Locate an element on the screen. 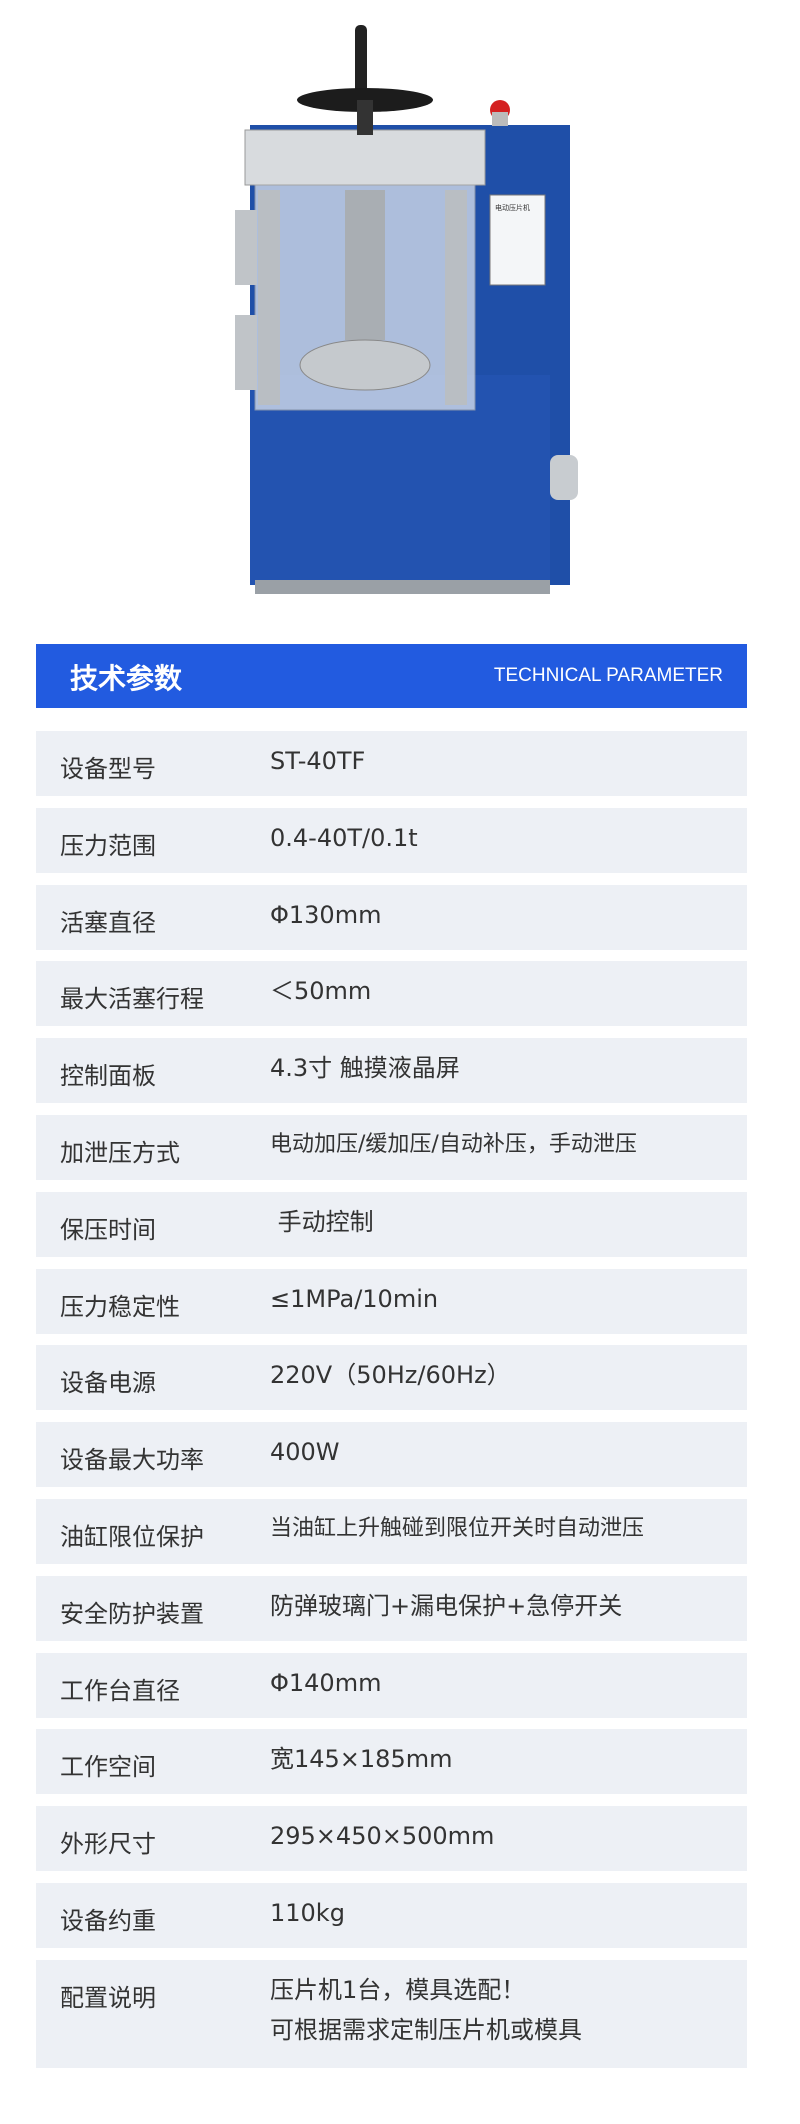 Image resolution: width=800 pixels, height=2124 pixels. param-value: 当油缸上升触碰到限位开关时自动泄压 is located at coordinates (457, 1528).